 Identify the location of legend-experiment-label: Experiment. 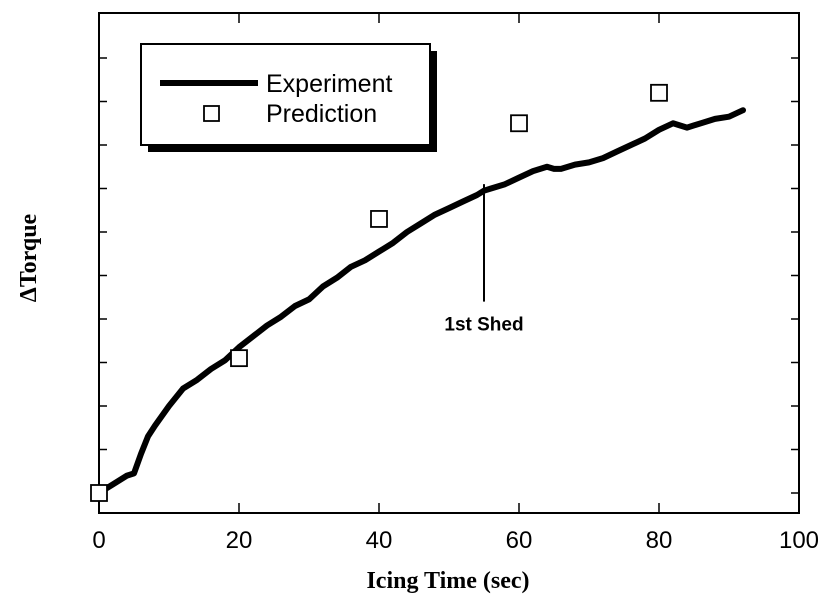
(329, 84).